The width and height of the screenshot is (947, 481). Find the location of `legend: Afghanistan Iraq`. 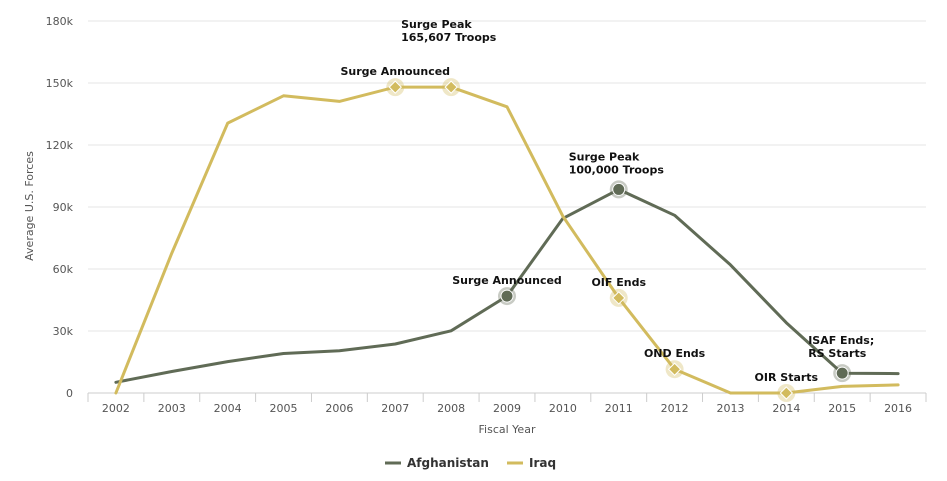

legend: Afghanistan Iraq is located at coordinates (470, 463).